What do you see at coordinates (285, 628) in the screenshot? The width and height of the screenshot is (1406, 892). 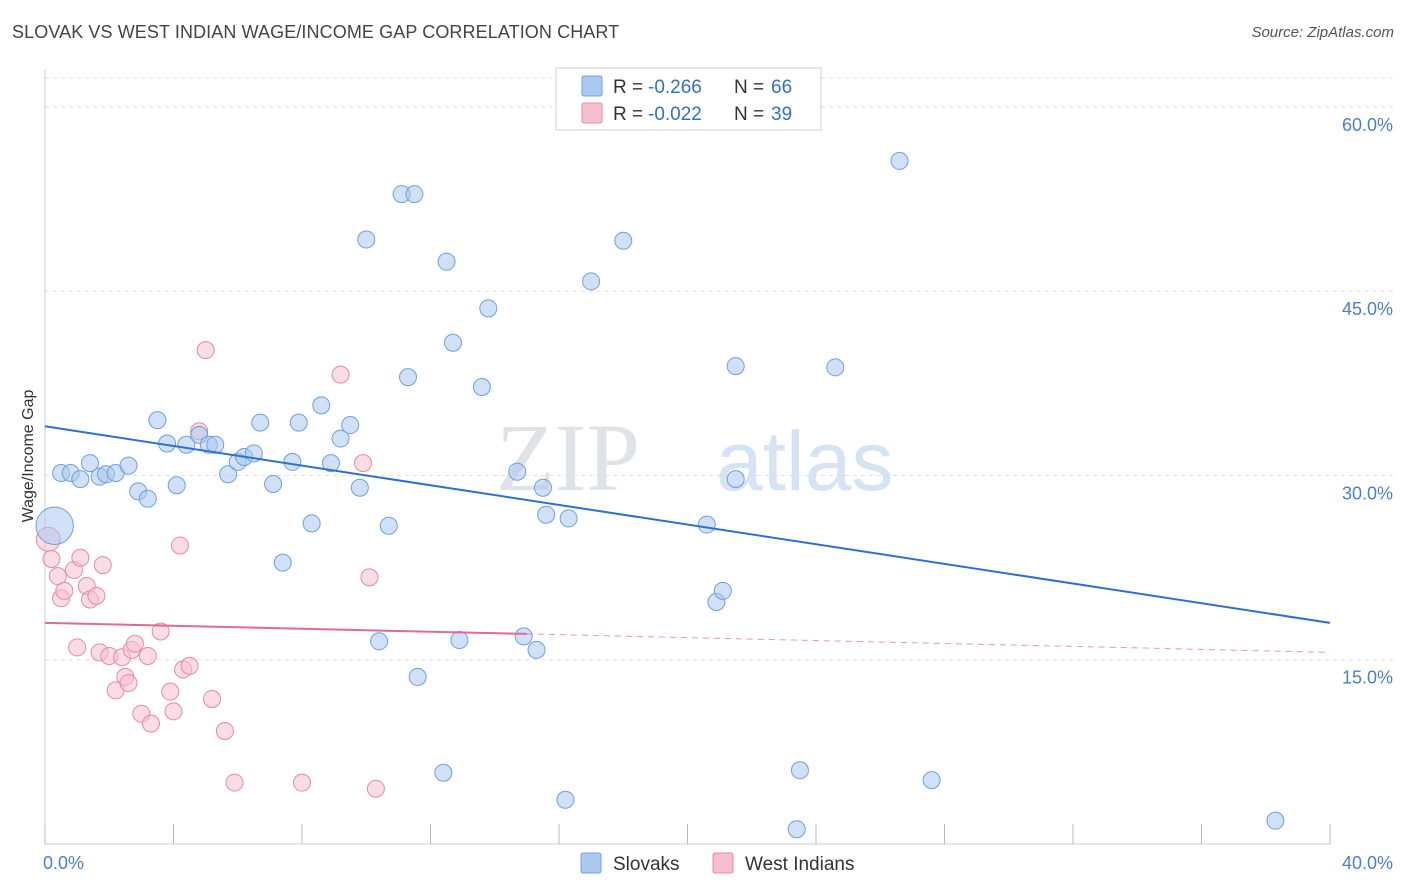 I see `west-indians-trend-line` at bounding box center [285, 628].